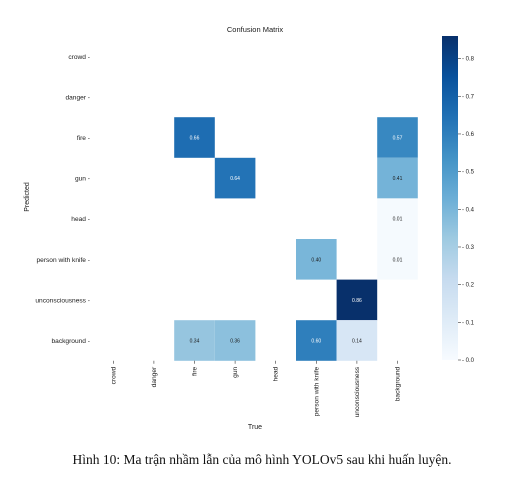 Image resolution: width=524 pixels, height=483 pixels. What do you see at coordinates (83, 138) in the screenshot?
I see `y-tick-label-fire: fire -` at bounding box center [83, 138].